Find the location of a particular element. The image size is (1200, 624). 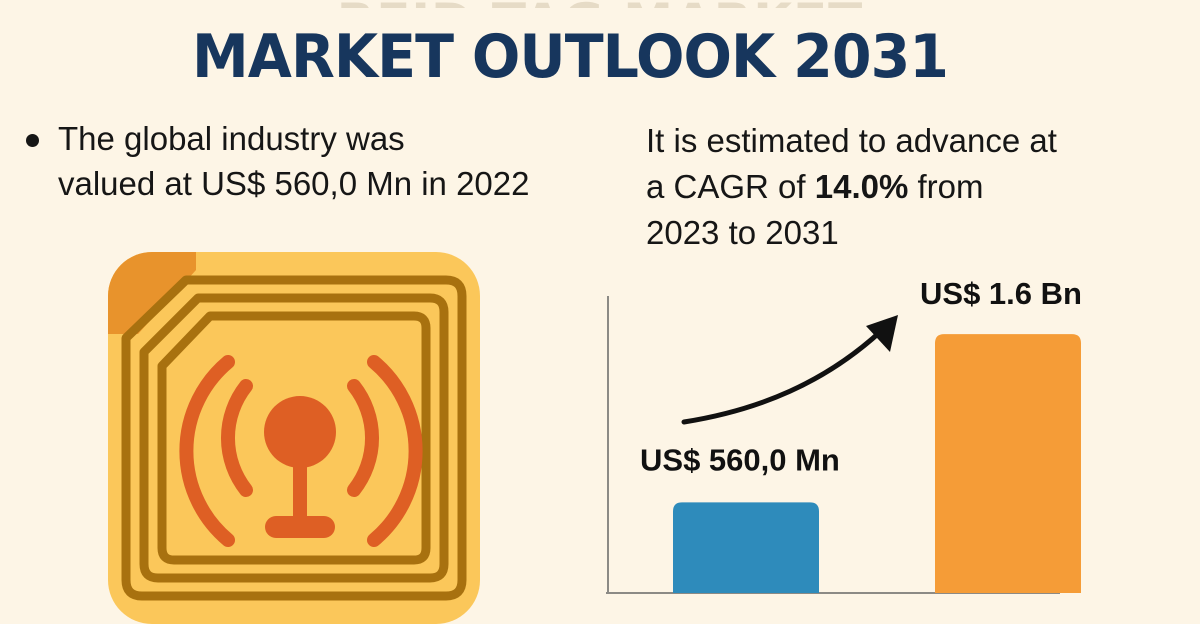

chip-corner is located at coordinates (152, 293).